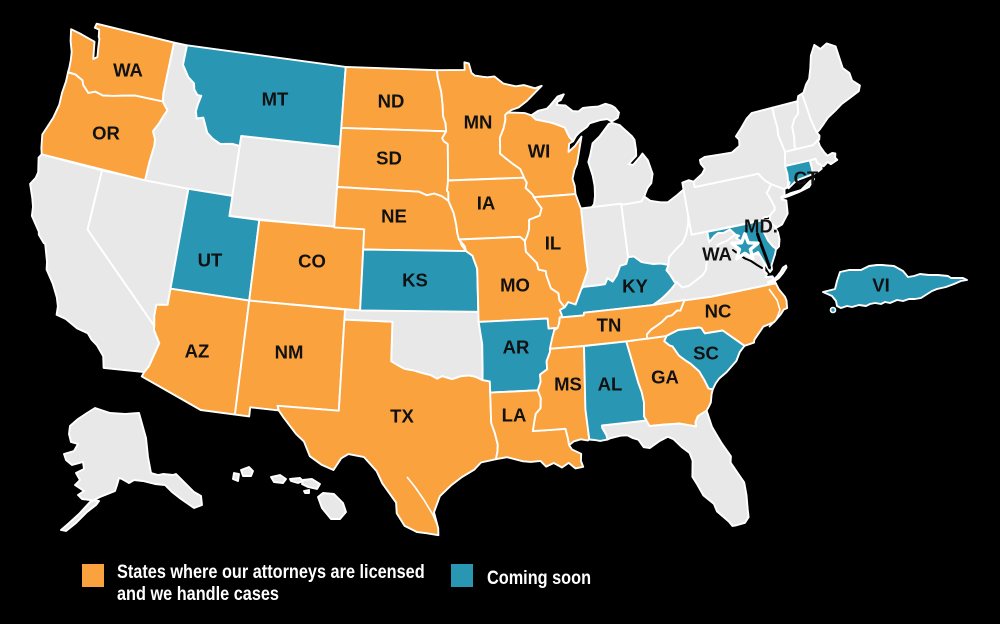 Image resolution: width=1000 pixels, height=624 pixels. I want to click on svg-text: NM, so click(289, 352).